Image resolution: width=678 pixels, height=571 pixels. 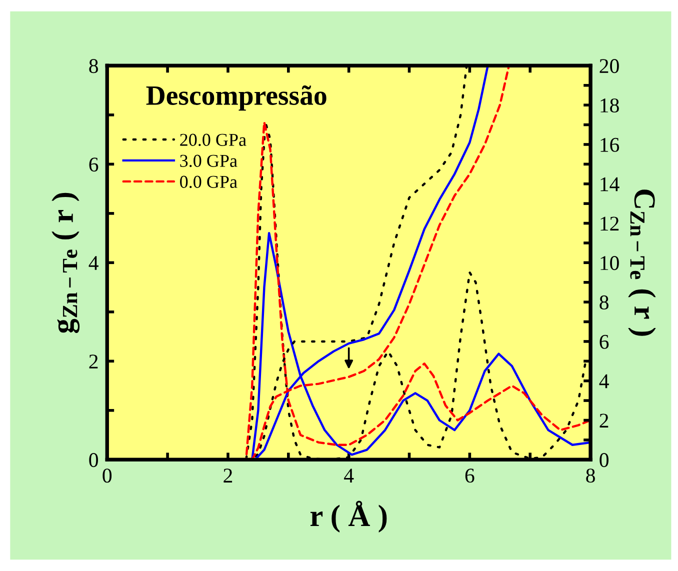 I want to click on y-tick-label: 2, so click(x=93, y=361).